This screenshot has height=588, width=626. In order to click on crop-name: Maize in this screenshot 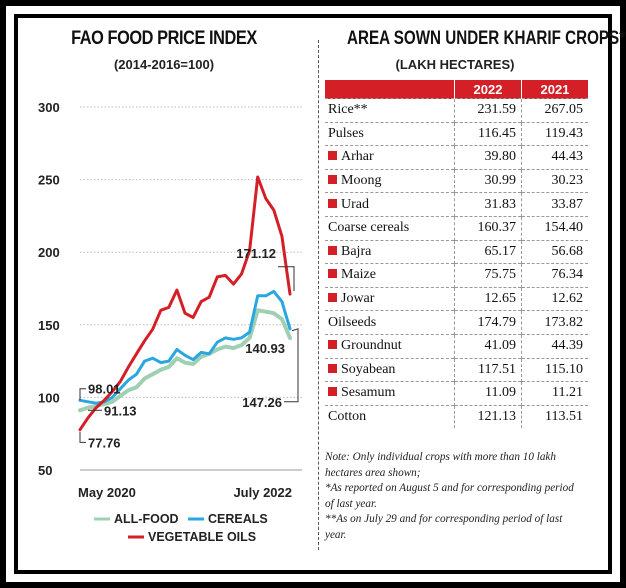, I will do `click(390, 275)`.